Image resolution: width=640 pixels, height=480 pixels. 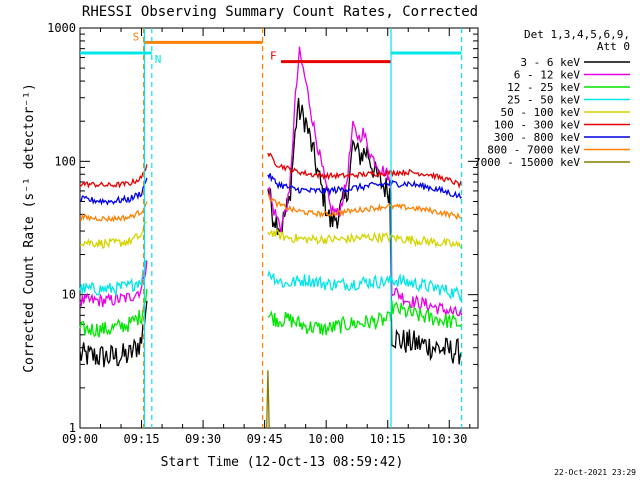 What do you see at coordinates (265, 439) in the screenshot?
I see `x-tick-label: 09:45` at bounding box center [265, 439].